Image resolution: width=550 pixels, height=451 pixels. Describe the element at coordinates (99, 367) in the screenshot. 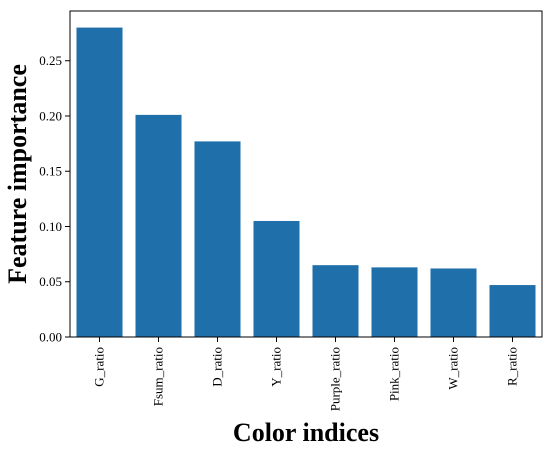

I see `x-tick-label: G_ratio` at that location.